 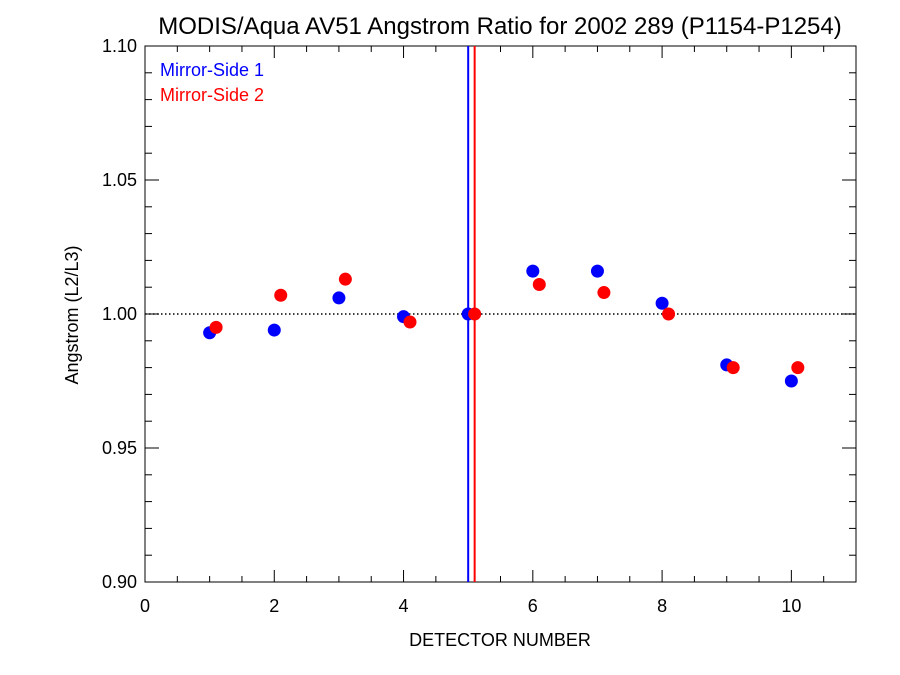 I want to click on legend-item-series-1: Mirror-Side 1, so click(x=212, y=70).